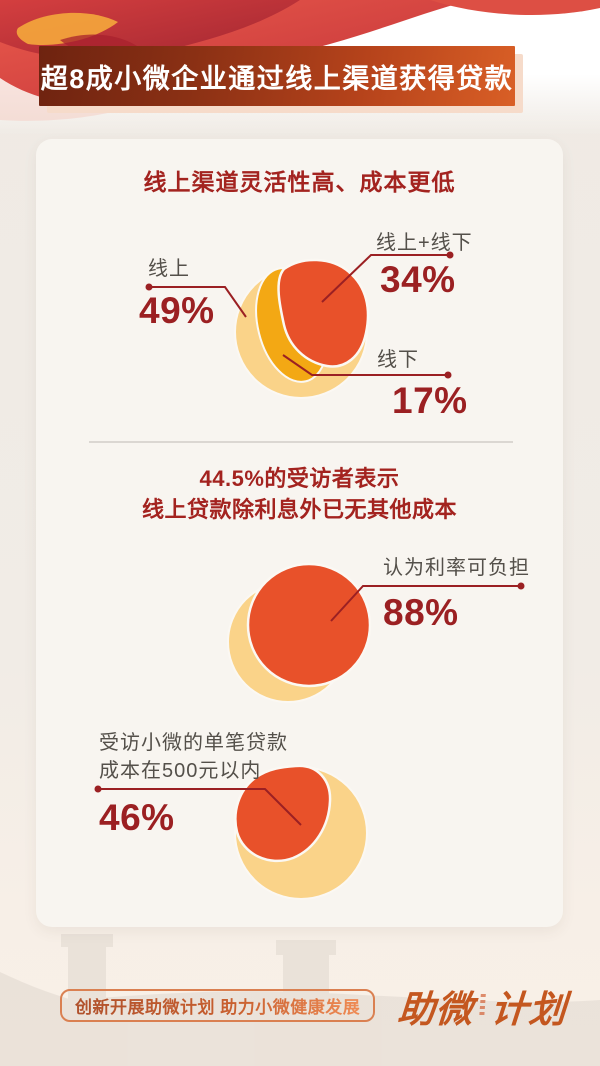 This screenshot has height=1066, width=600. What do you see at coordinates (529, 1010) in the screenshot?
I see `brand-logo-part2: 计划` at bounding box center [529, 1010].